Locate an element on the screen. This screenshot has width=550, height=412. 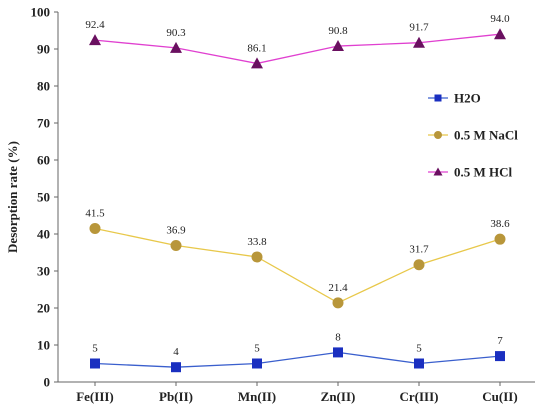
series-2: 92.4 90.3 86.1 90.8 91.7 94.0 is located at coordinates (297, 41).